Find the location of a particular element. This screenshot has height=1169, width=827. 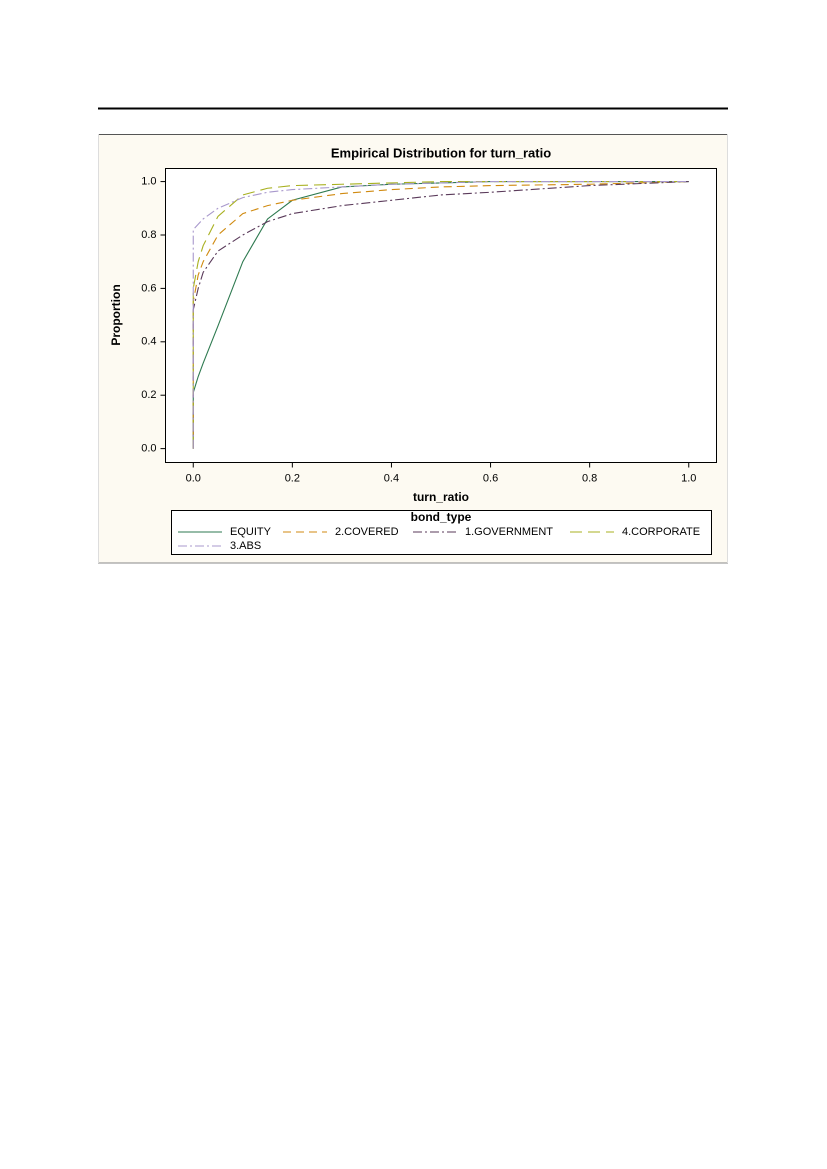

y-tick-label: 0.2 is located at coordinates (148, 395).